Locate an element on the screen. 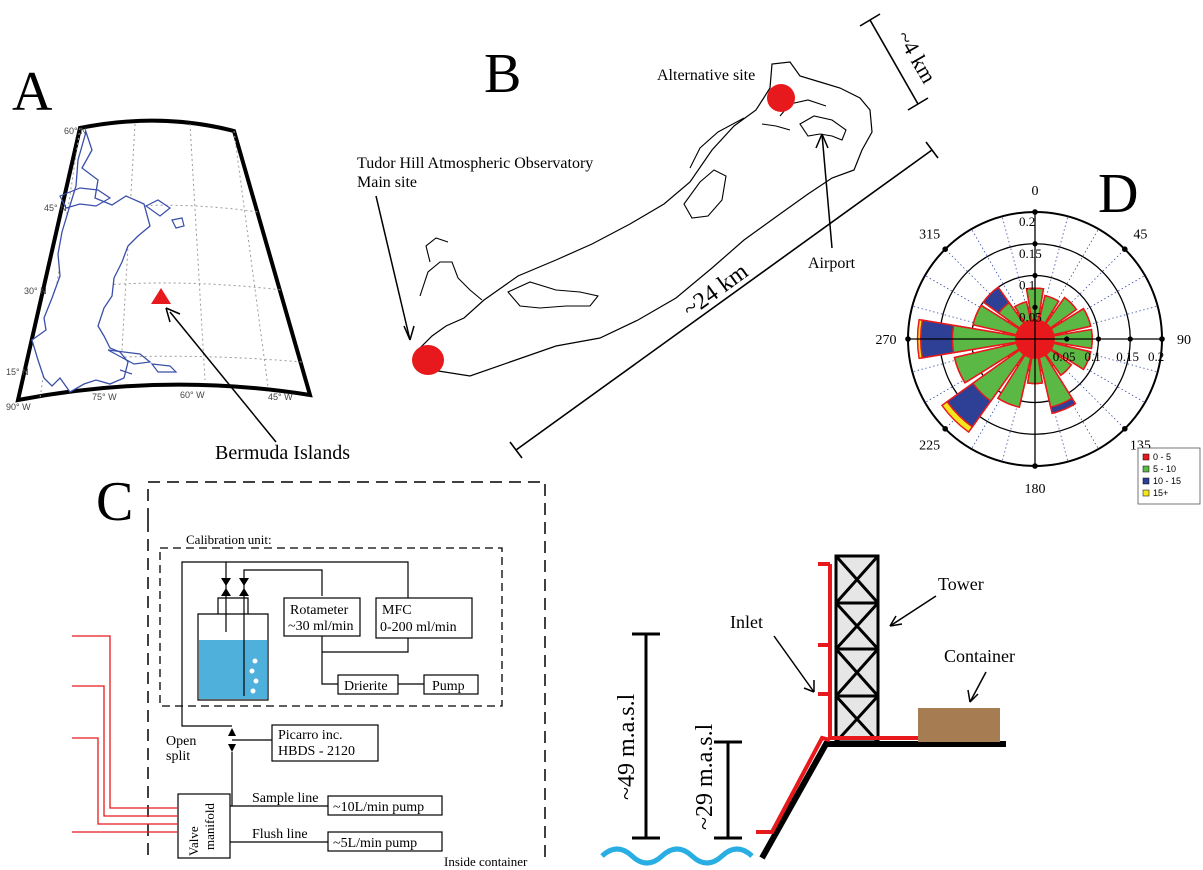 Image resolution: width=1203 pixels, height=870 pixels. cal-line-to-bottle is located at coordinates (204, 638).